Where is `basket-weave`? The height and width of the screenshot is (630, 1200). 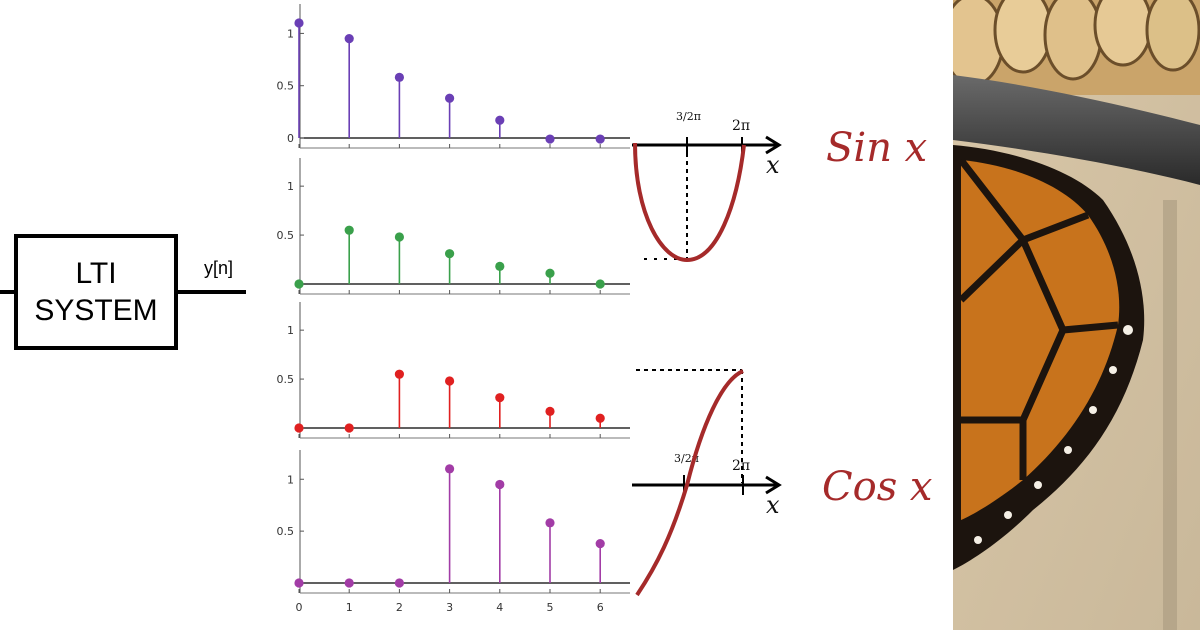 basket-weave is located at coordinates (1076, 47).